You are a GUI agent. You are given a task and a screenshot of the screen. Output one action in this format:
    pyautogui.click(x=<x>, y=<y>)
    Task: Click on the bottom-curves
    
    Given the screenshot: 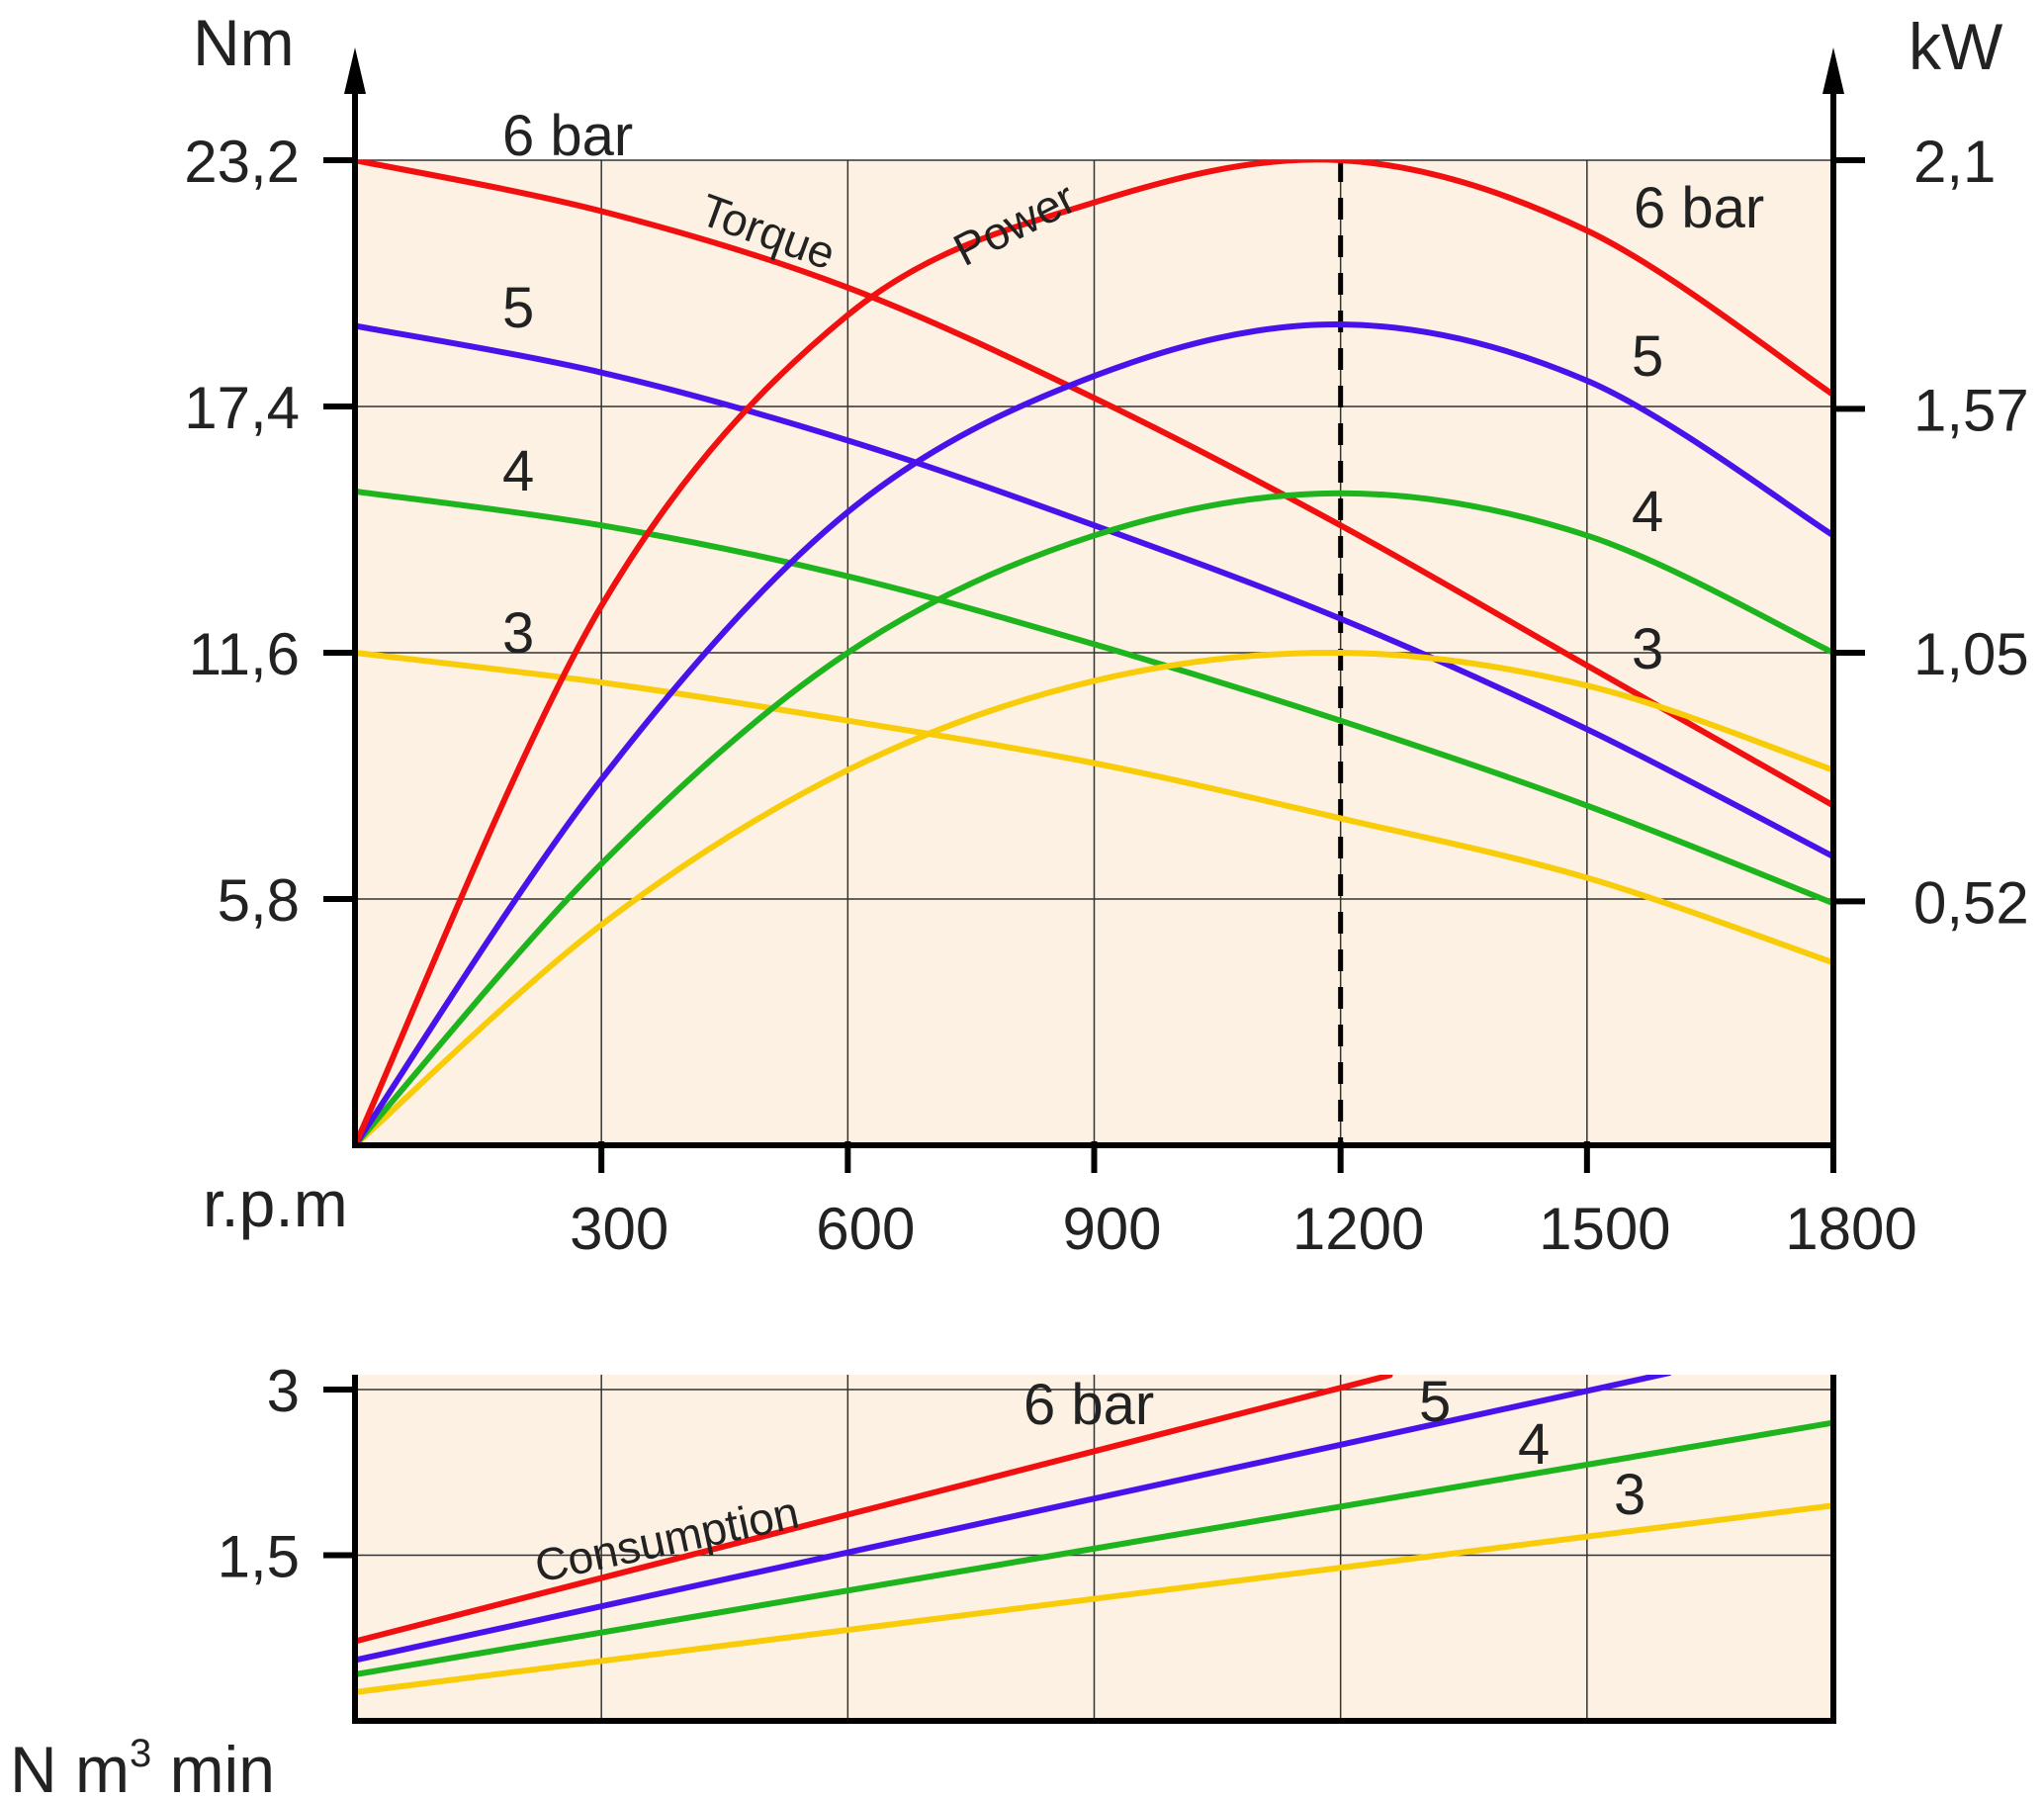 What is the action you would take?
    pyautogui.click(x=1092, y=1535)
    